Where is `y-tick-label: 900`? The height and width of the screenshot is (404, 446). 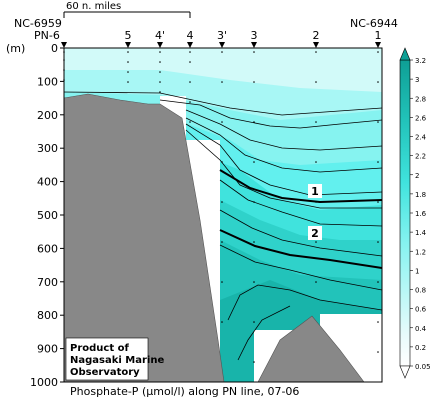 y-tick-label: 900 is located at coordinates (47, 349).